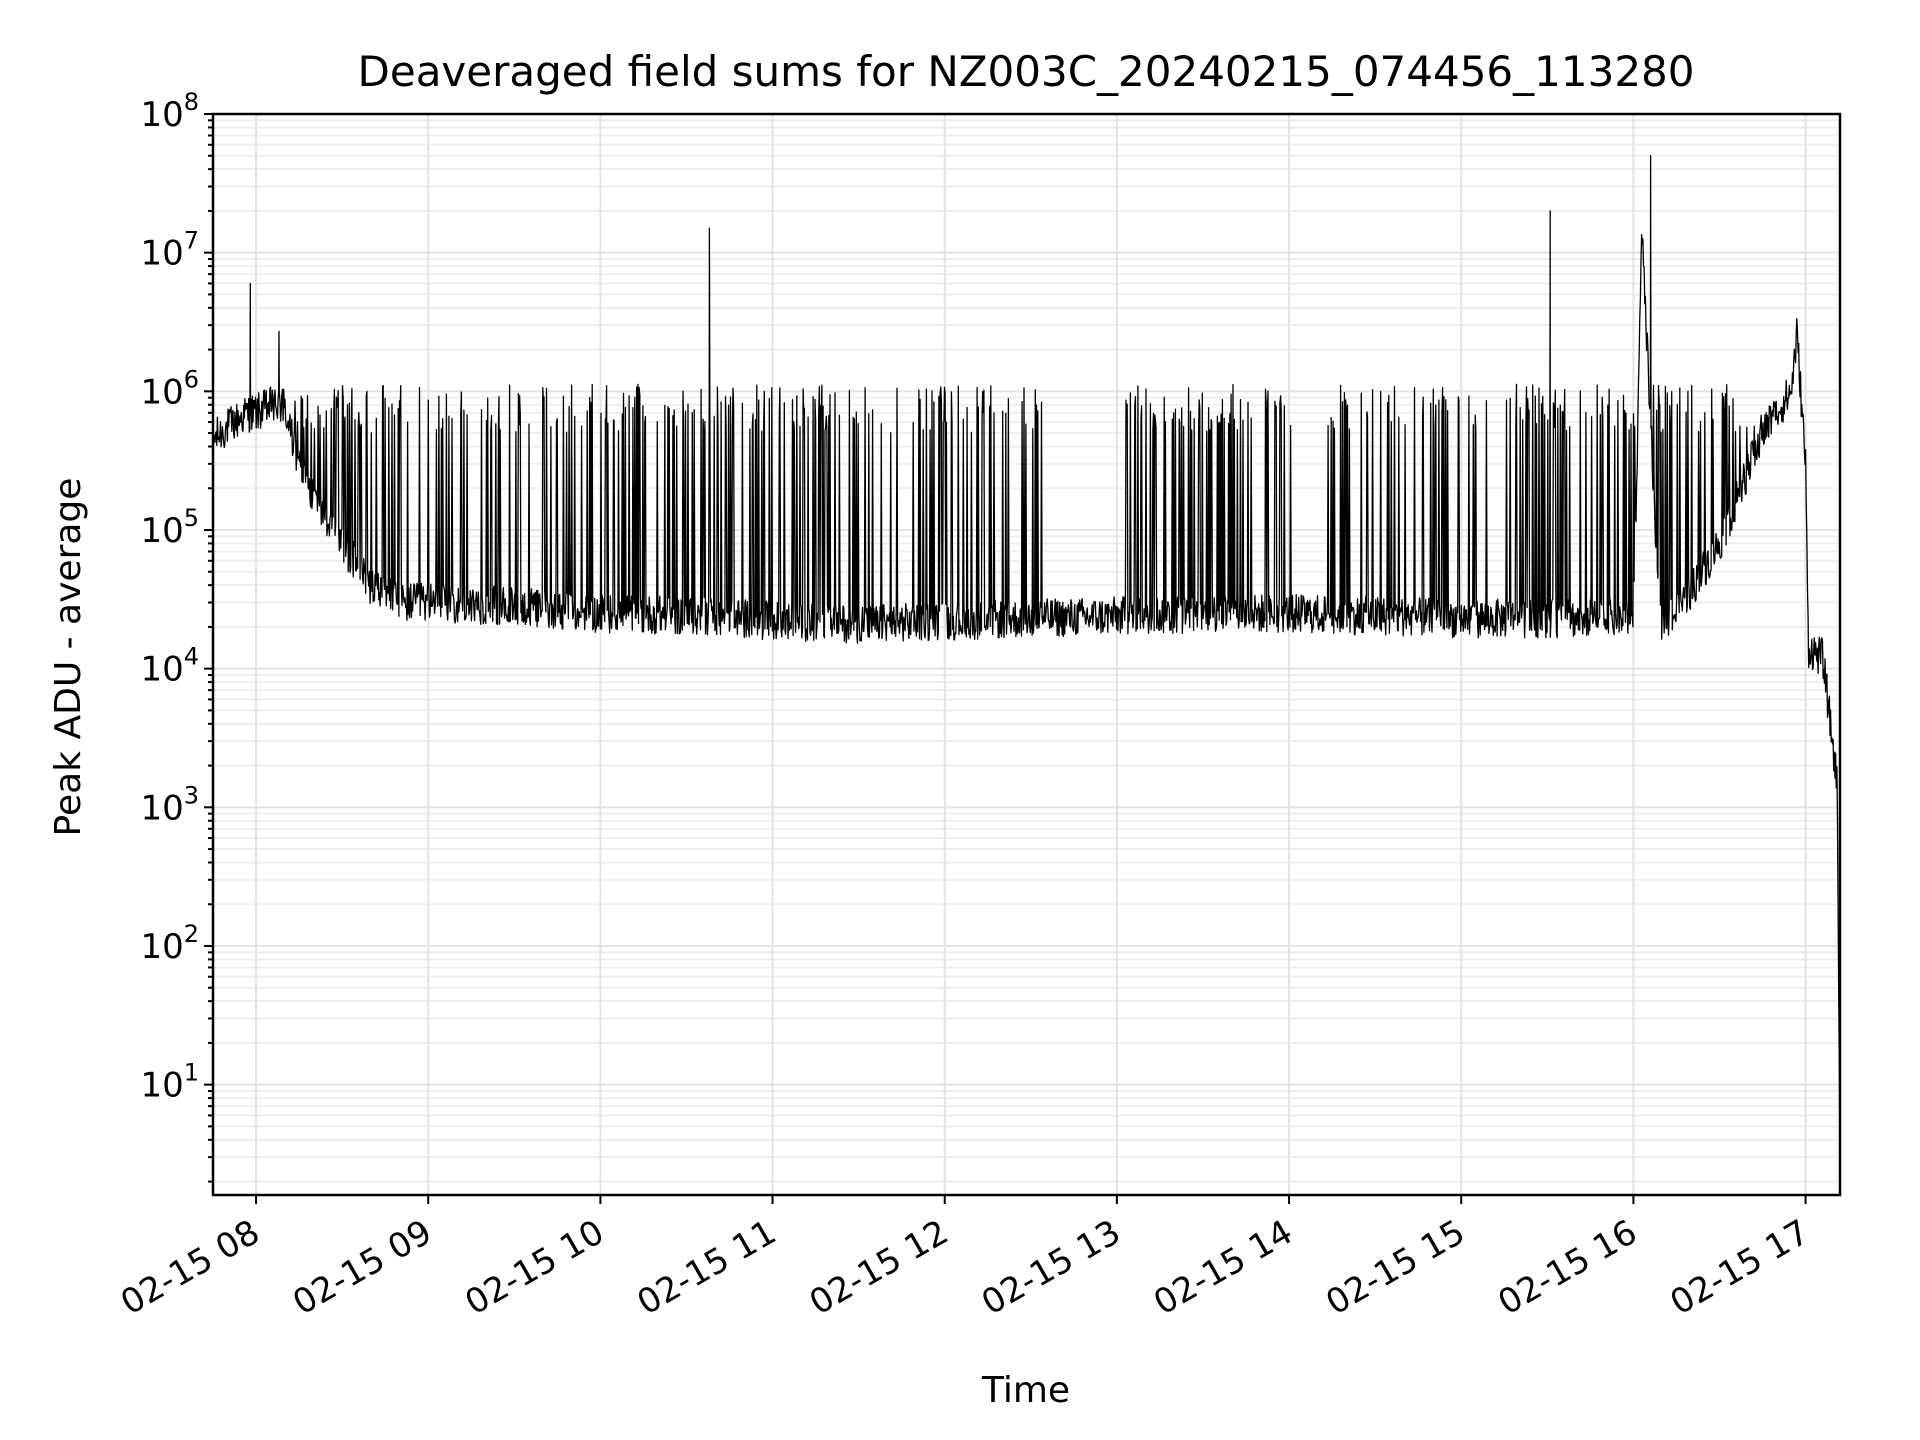 The width and height of the screenshot is (1920, 1440). What do you see at coordinates (169, 527) in the screenshot?
I see `y-tick-label: 10⁵` at bounding box center [169, 527].